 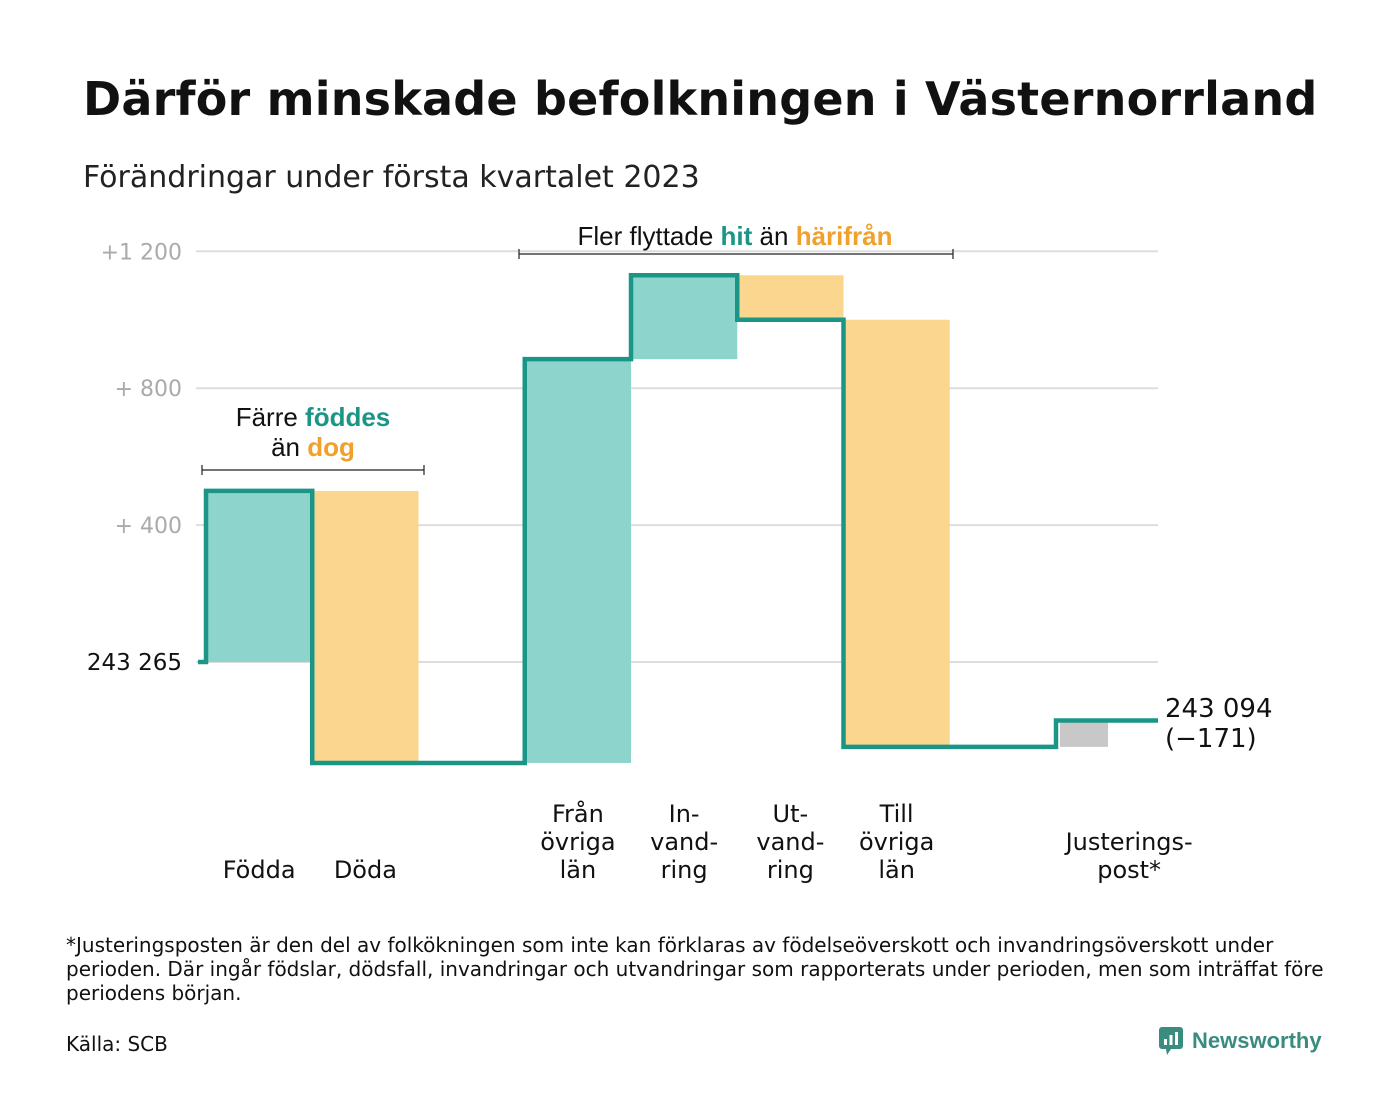 What do you see at coordinates (577, 561) in the screenshot?
I see `bar-från` at bounding box center [577, 561].